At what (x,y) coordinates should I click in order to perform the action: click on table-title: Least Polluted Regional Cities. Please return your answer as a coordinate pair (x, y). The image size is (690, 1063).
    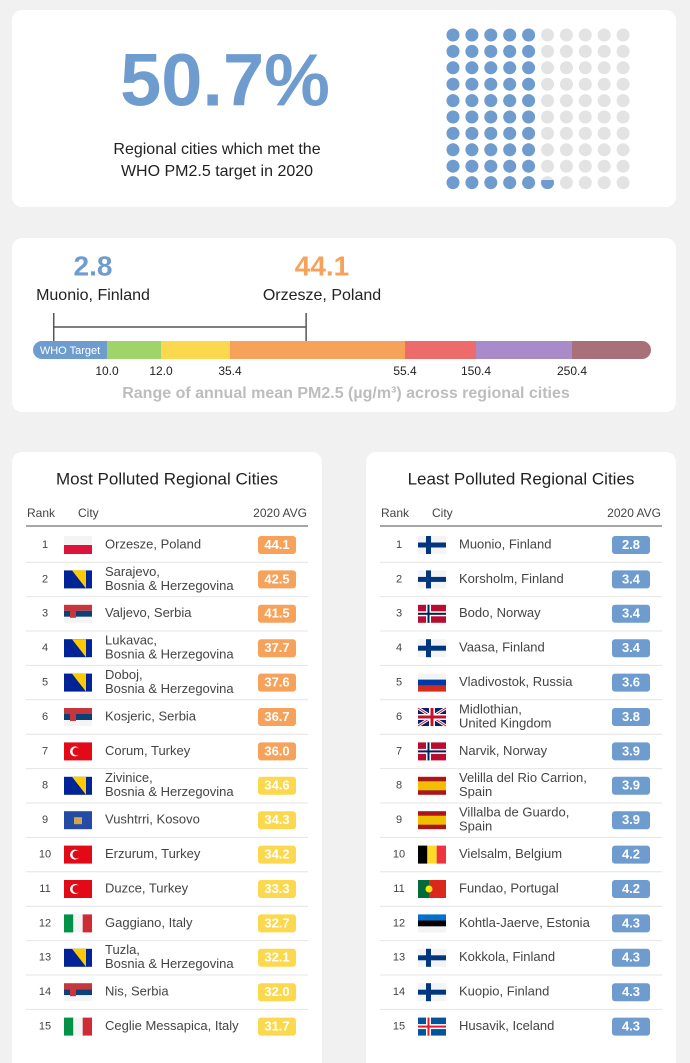
    Looking at the image, I should click on (521, 478).